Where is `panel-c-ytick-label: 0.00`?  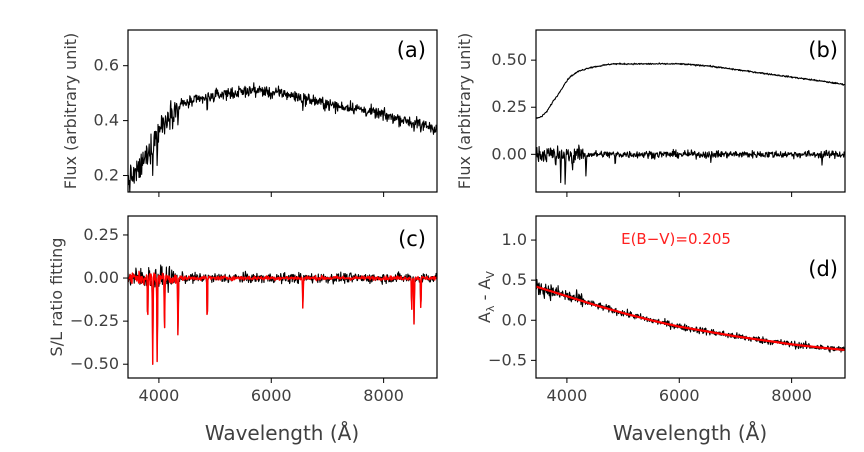 panel-c-ytick-label: 0.00 is located at coordinates (101, 277).